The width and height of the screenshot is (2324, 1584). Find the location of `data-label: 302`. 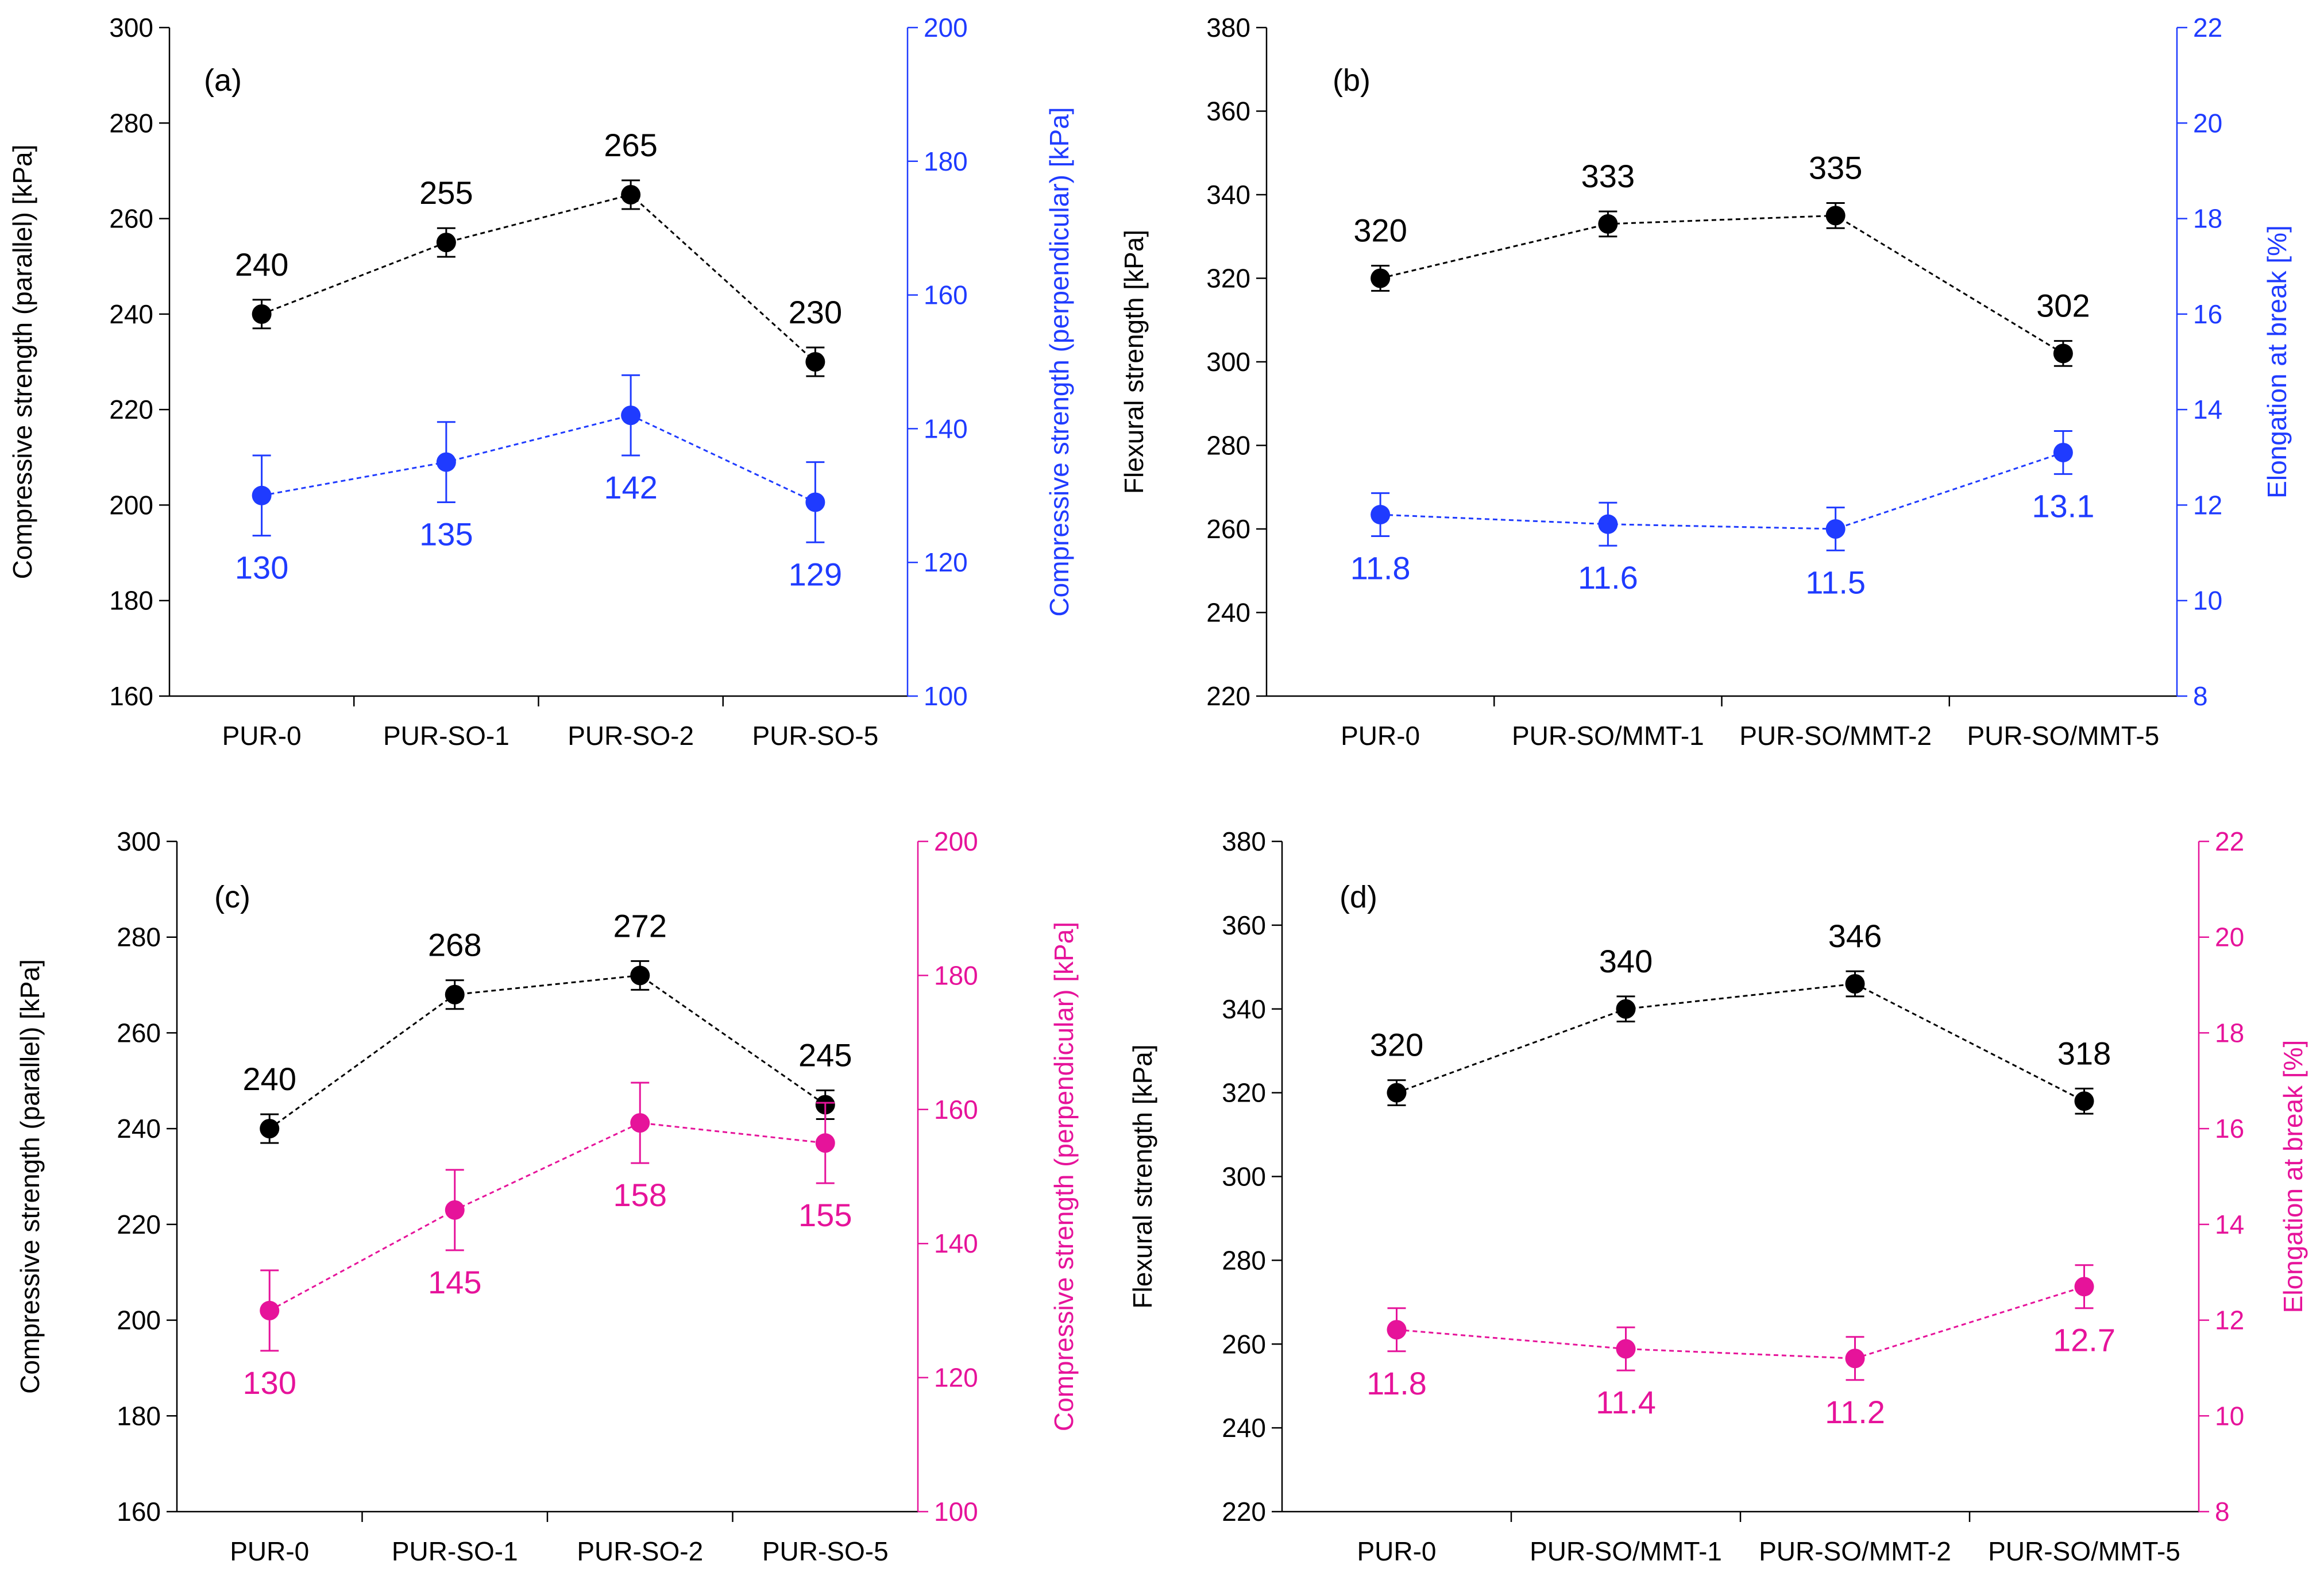

data-label: 302 is located at coordinates (2063, 306).